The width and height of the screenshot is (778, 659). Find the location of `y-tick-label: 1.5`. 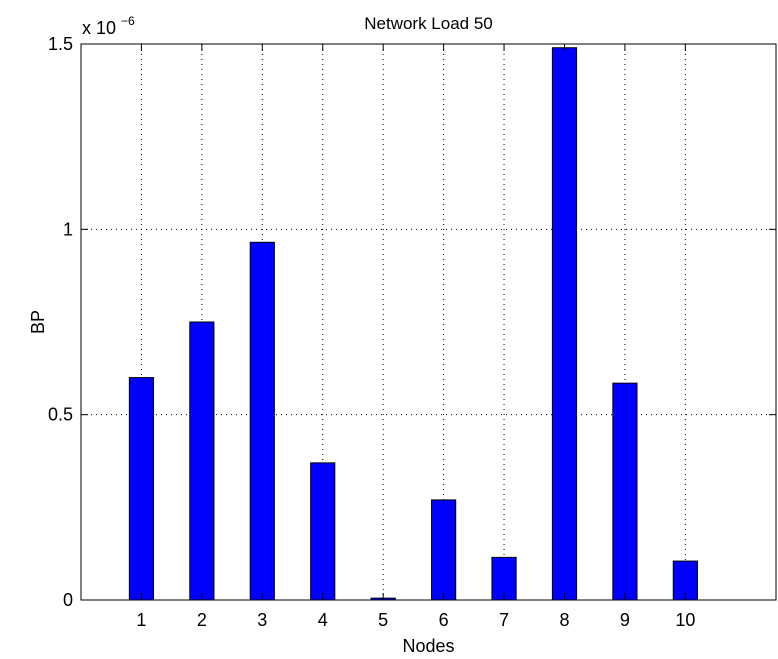

y-tick-label: 1.5 is located at coordinates (60, 44).